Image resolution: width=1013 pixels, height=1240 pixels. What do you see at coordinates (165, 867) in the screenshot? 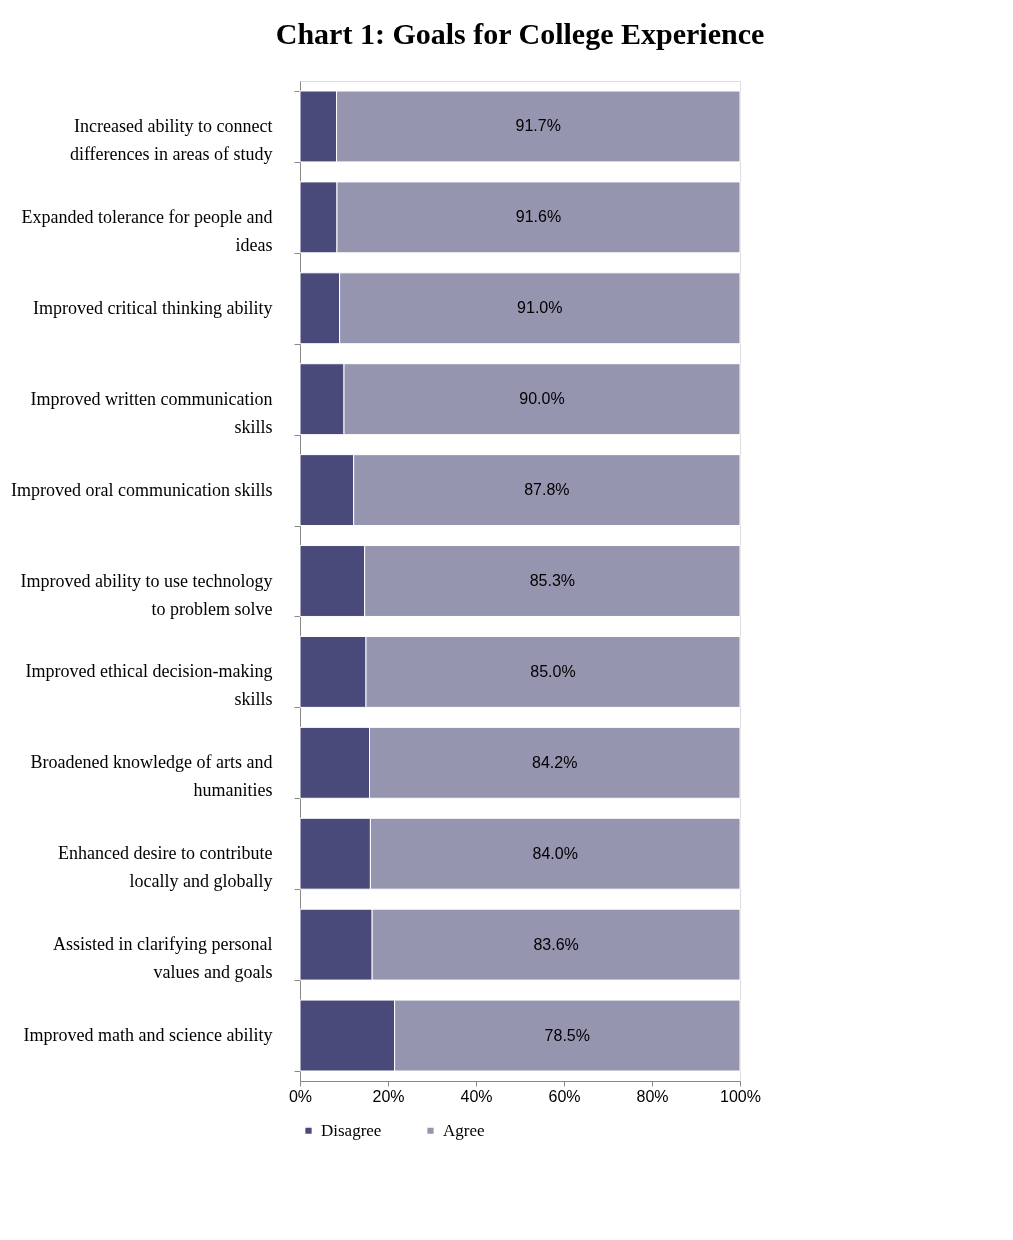
I see `y-tick-label: Enhanced desire to contribute locally and globally` at bounding box center [165, 867].